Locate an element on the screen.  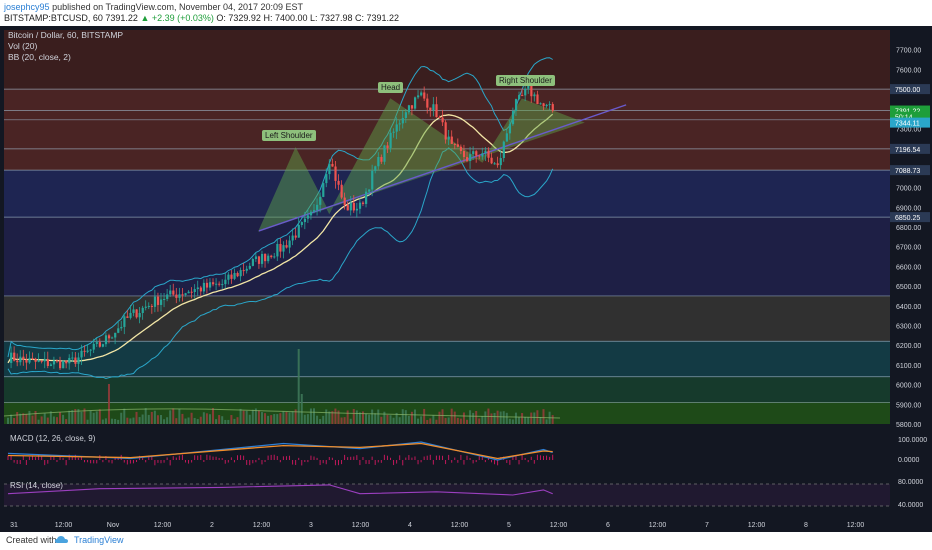
time-tick-label: 7 is located at coordinates (707, 525).